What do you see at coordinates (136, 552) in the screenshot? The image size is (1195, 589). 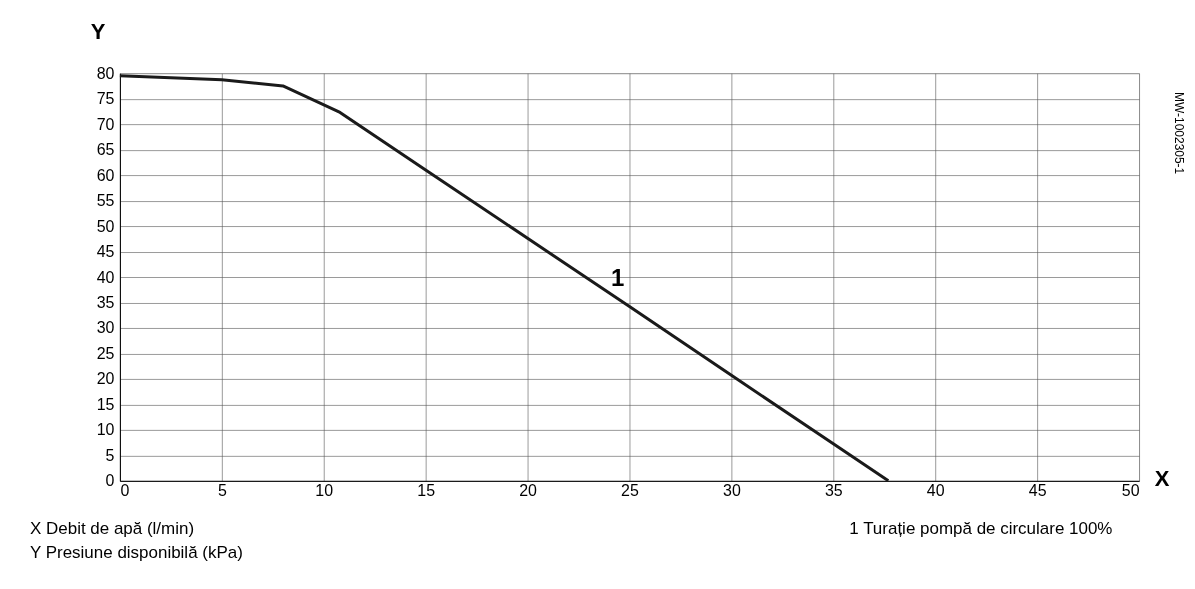 I see `text: Y Presiune disponibilă (kPa)` at bounding box center [136, 552].